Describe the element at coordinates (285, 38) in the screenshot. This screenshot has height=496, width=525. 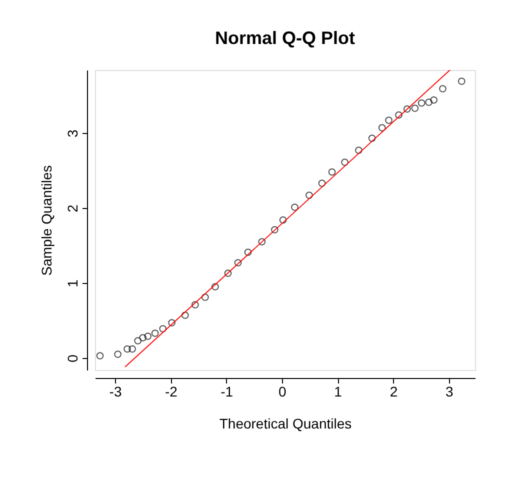
I see `chart-title: Normal Q-Q Plot` at that location.